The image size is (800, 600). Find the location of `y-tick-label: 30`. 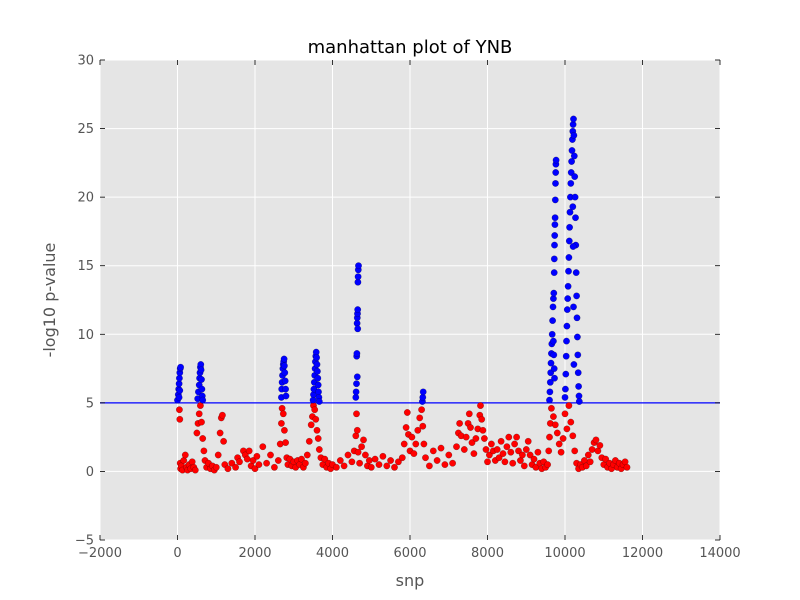

y-tick-label: 30 is located at coordinates (85, 61).